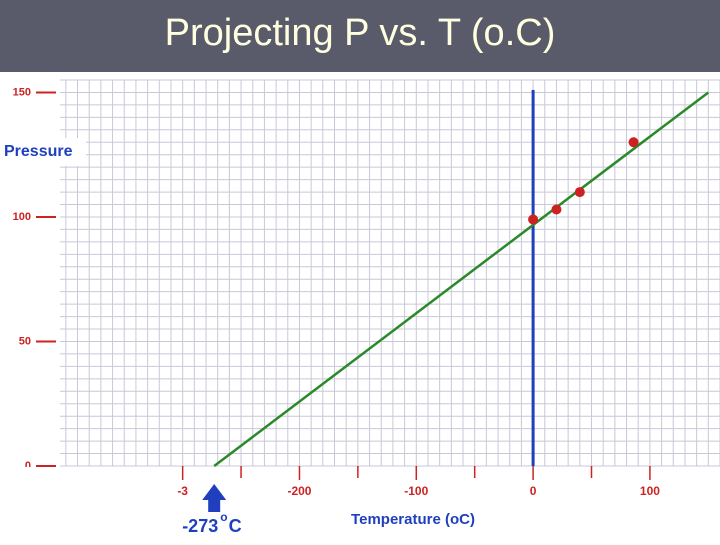  What do you see at coordinates (223, 517) in the screenshot?
I see `annotation-degree: o` at bounding box center [223, 517].